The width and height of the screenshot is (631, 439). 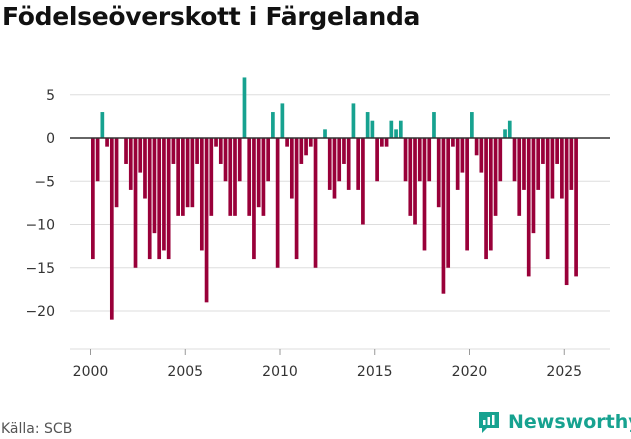 What do you see at coordinates (280, 372) in the screenshot?
I see `x-tick-label: 2010` at bounding box center [280, 372].